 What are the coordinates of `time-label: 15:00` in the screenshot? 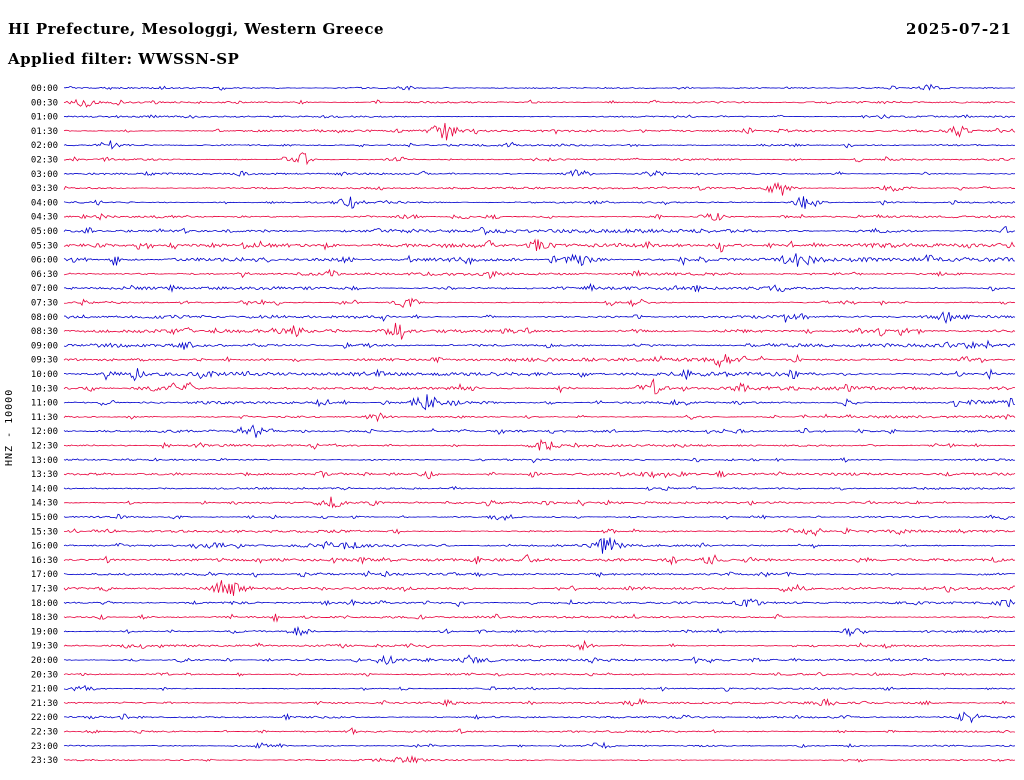 It's located at (44, 518).